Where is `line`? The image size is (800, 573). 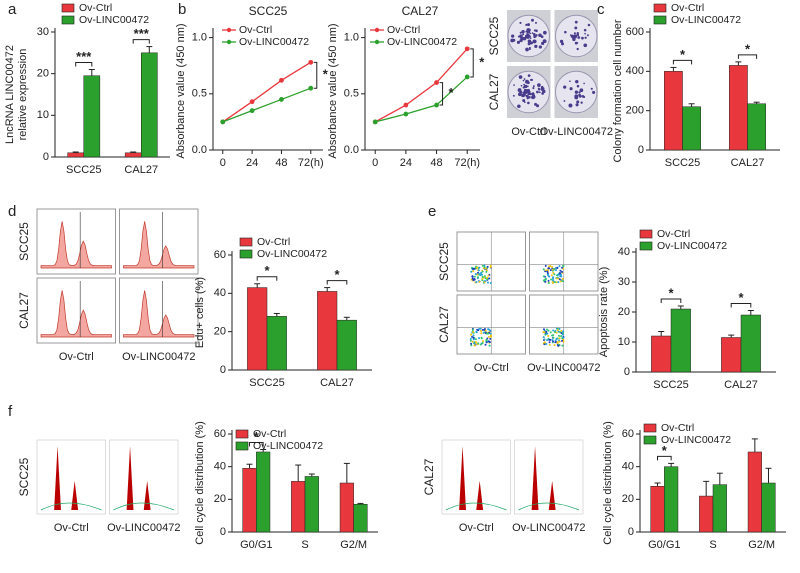
line is located at coordinates (267, 105).